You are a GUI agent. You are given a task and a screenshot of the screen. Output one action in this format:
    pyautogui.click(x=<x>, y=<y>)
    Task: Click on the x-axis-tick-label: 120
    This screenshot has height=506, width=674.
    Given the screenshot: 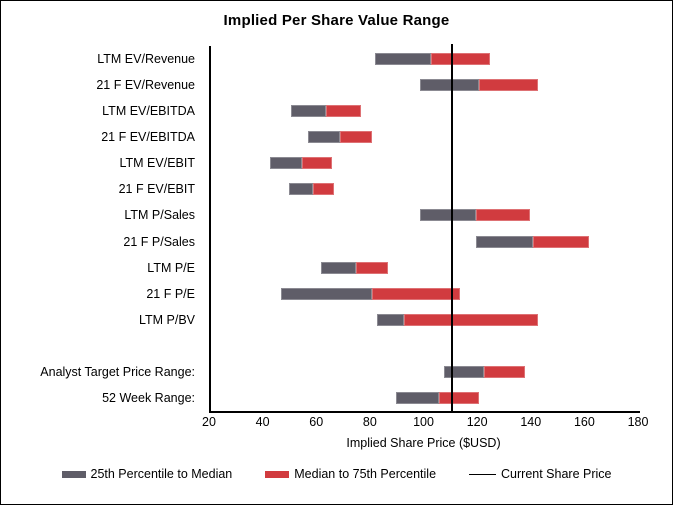 What is the action you would take?
    pyautogui.click(x=477, y=422)
    